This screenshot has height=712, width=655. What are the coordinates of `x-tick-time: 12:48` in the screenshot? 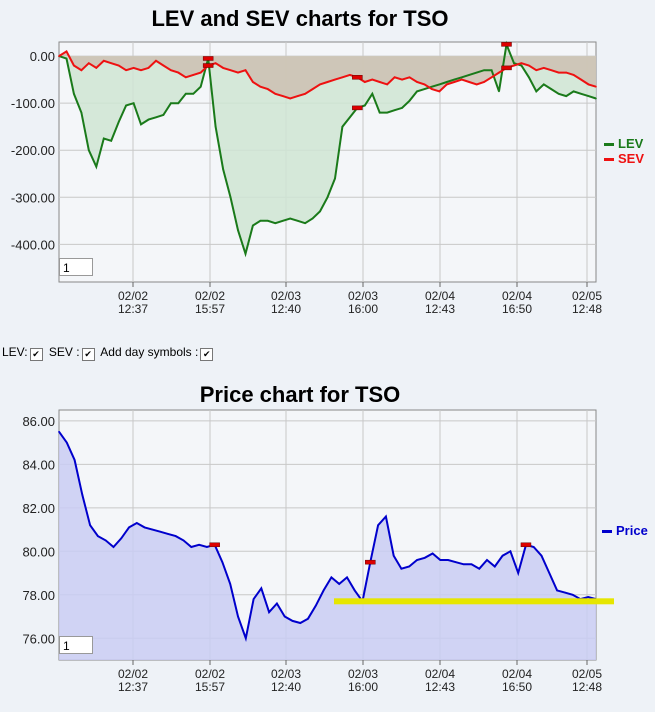 It's located at (587, 687).